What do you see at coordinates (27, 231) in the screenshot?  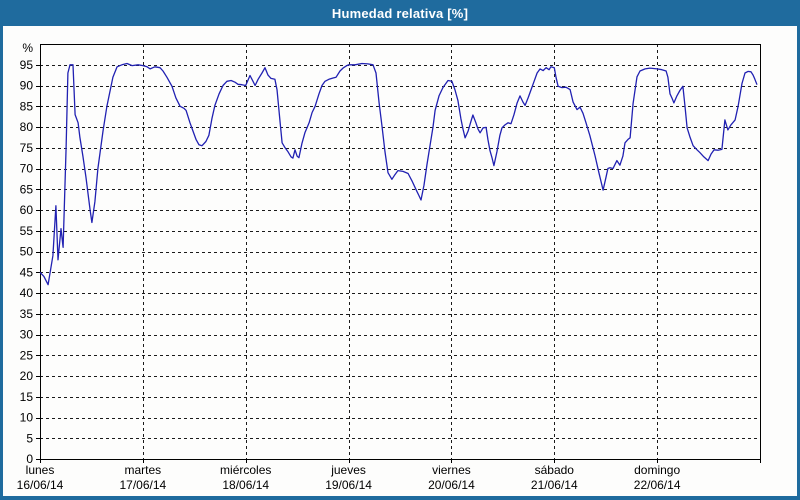 I see `y-tick-label: 55` at bounding box center [27, 231].